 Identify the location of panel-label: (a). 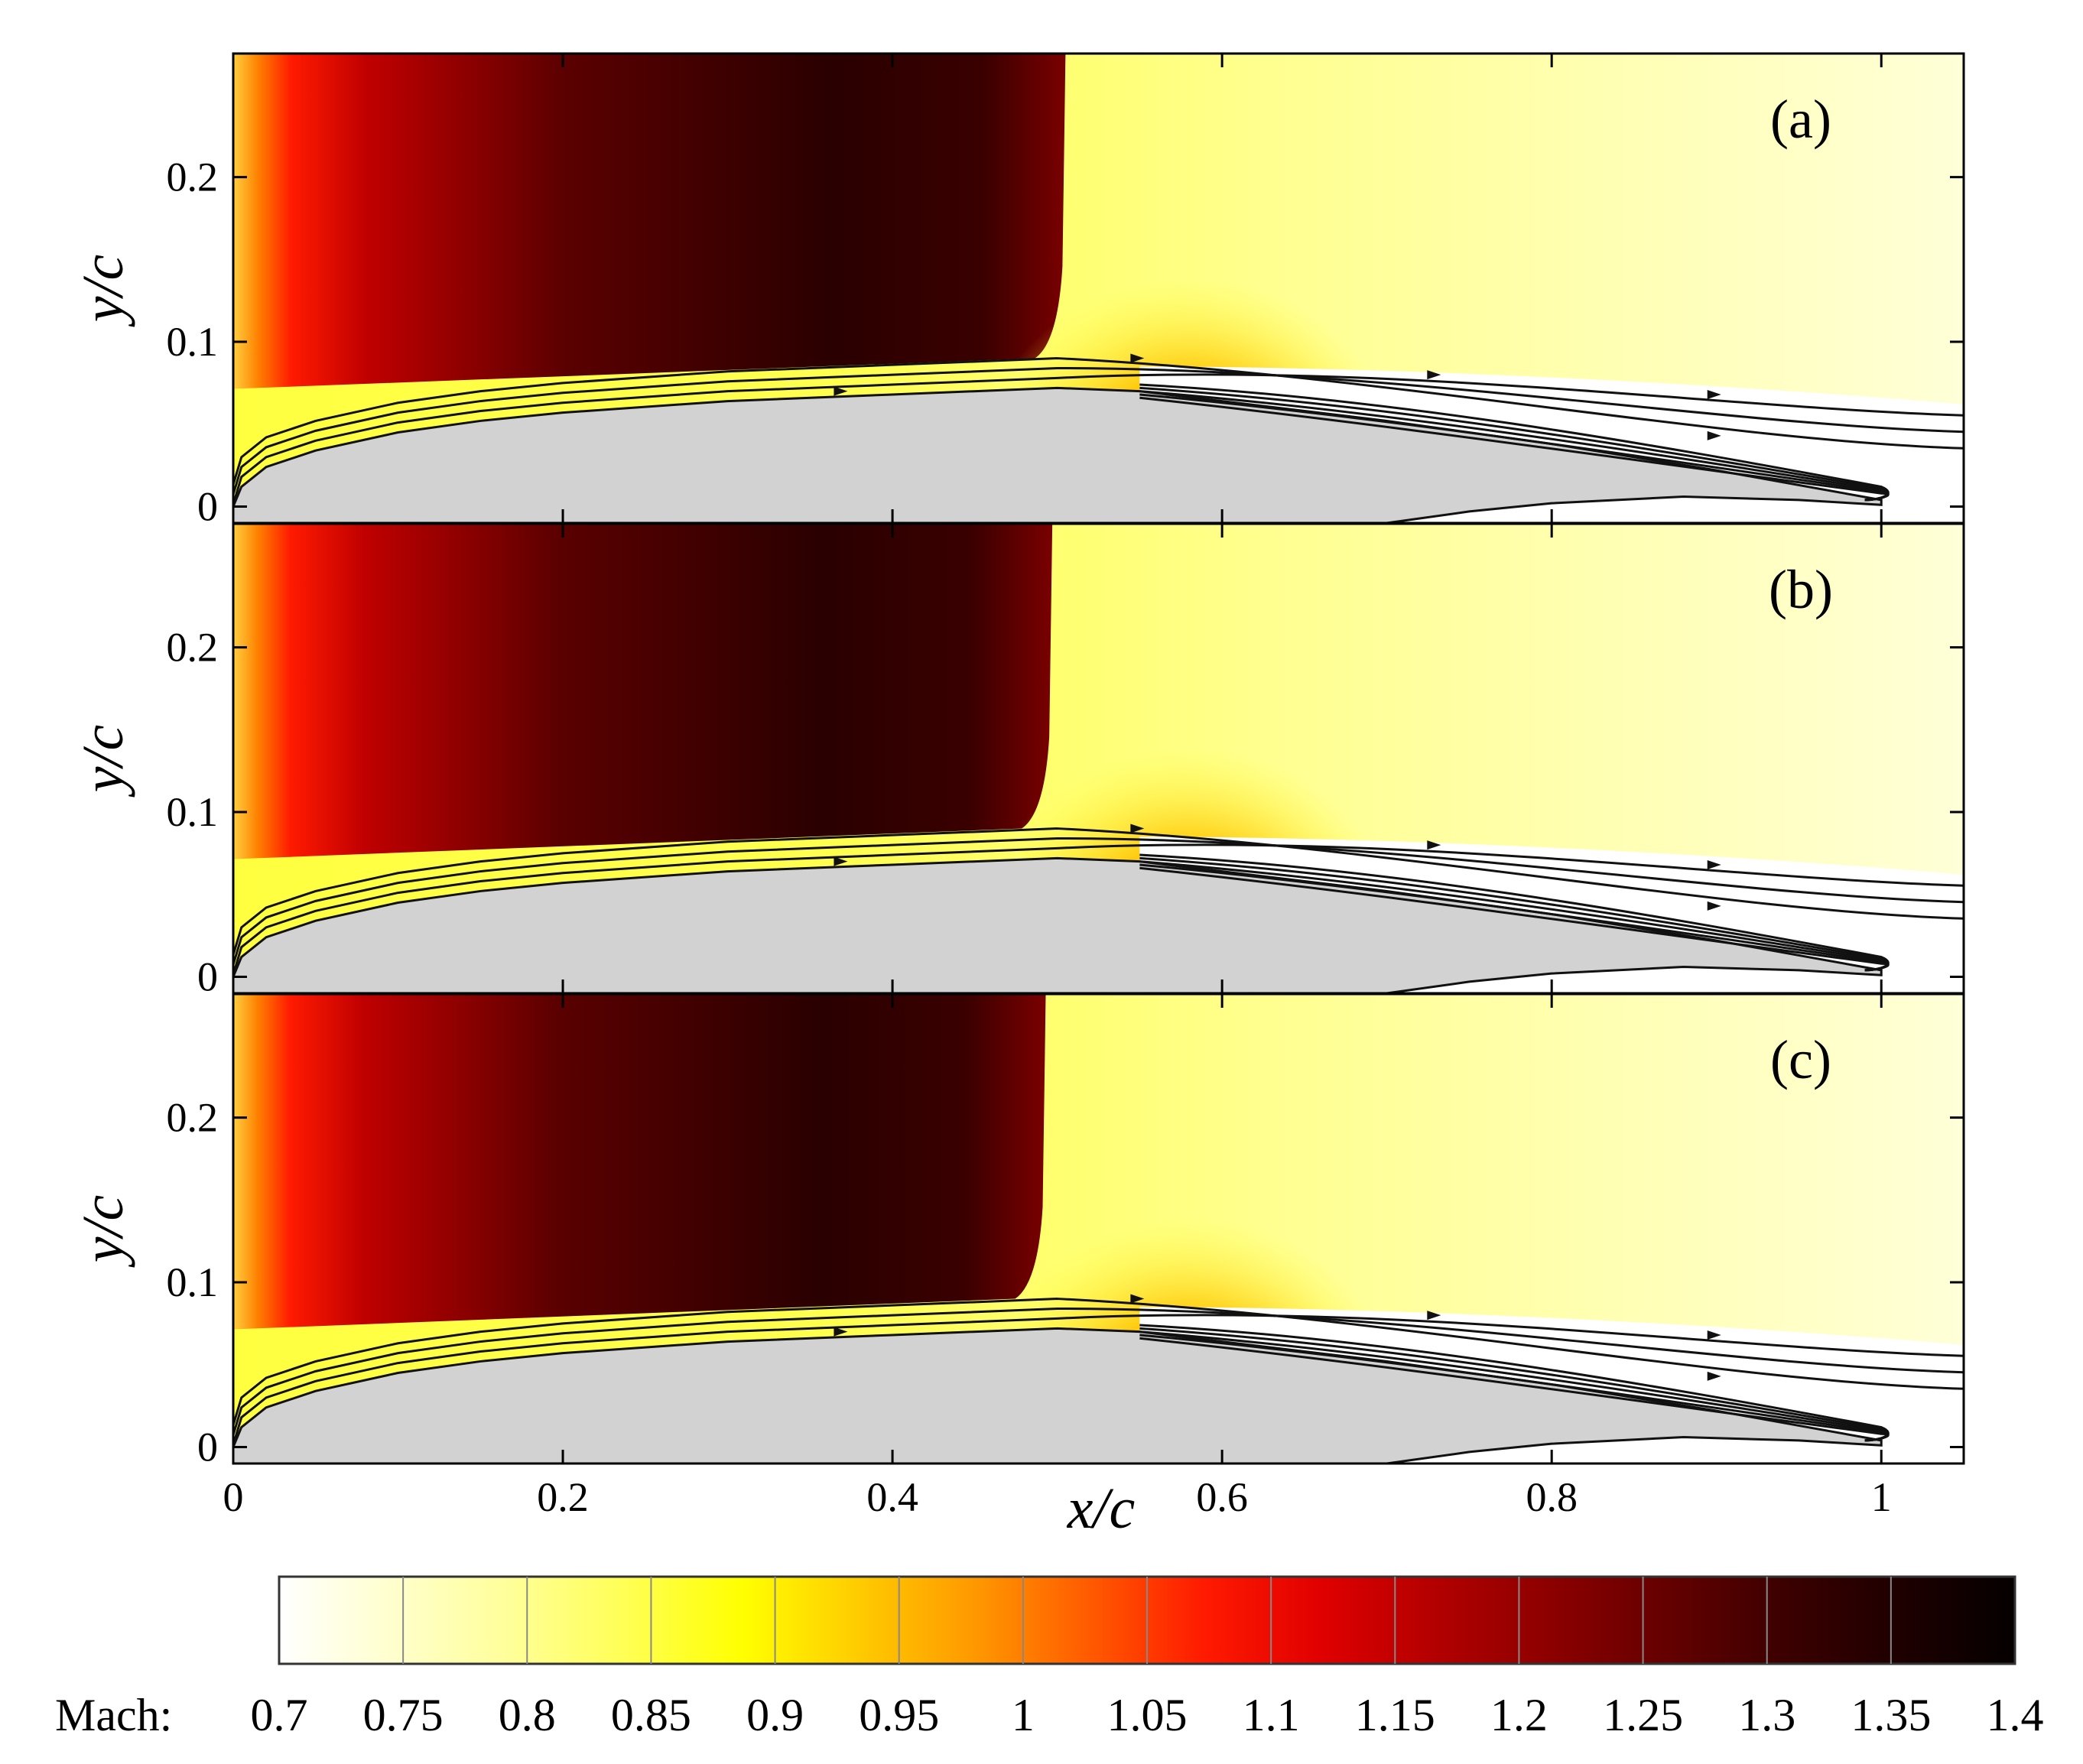
(1800, 119).